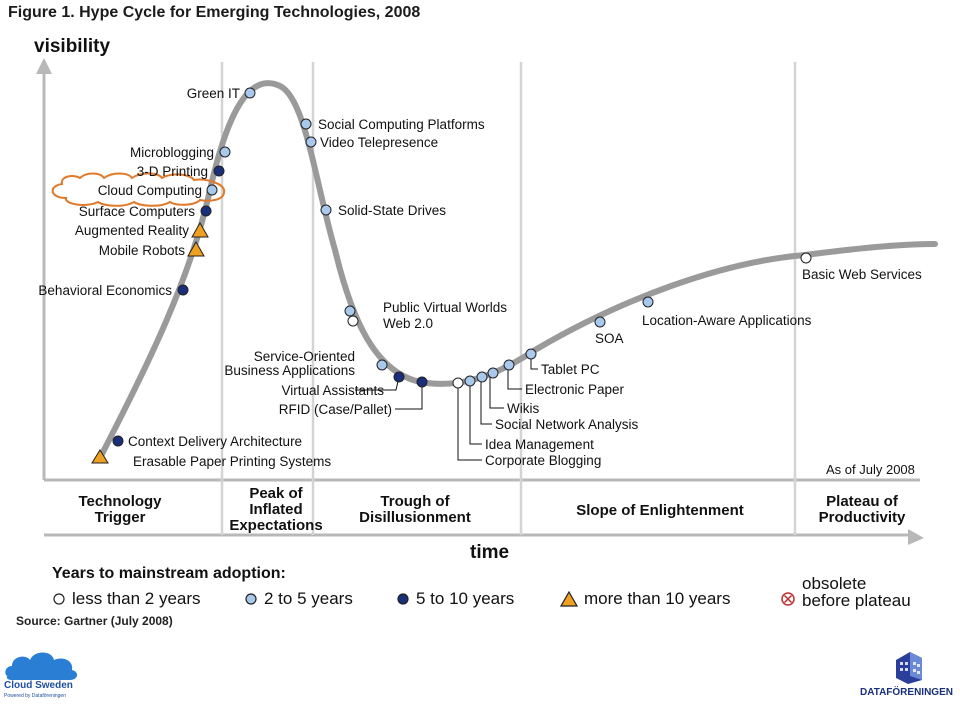 This screenshot has height=704, width=960. Describe the element at coordinates (870, 469) in the screenshot. I see `as-of-date: As of July 2008` at that location.